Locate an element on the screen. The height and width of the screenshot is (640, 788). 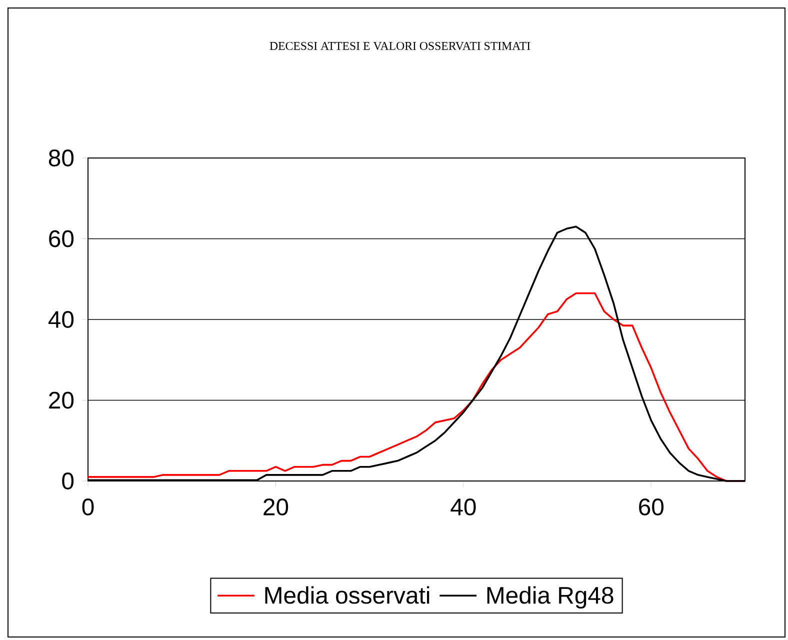
y-tick-label: 40 is located at coordinates (61, 319).